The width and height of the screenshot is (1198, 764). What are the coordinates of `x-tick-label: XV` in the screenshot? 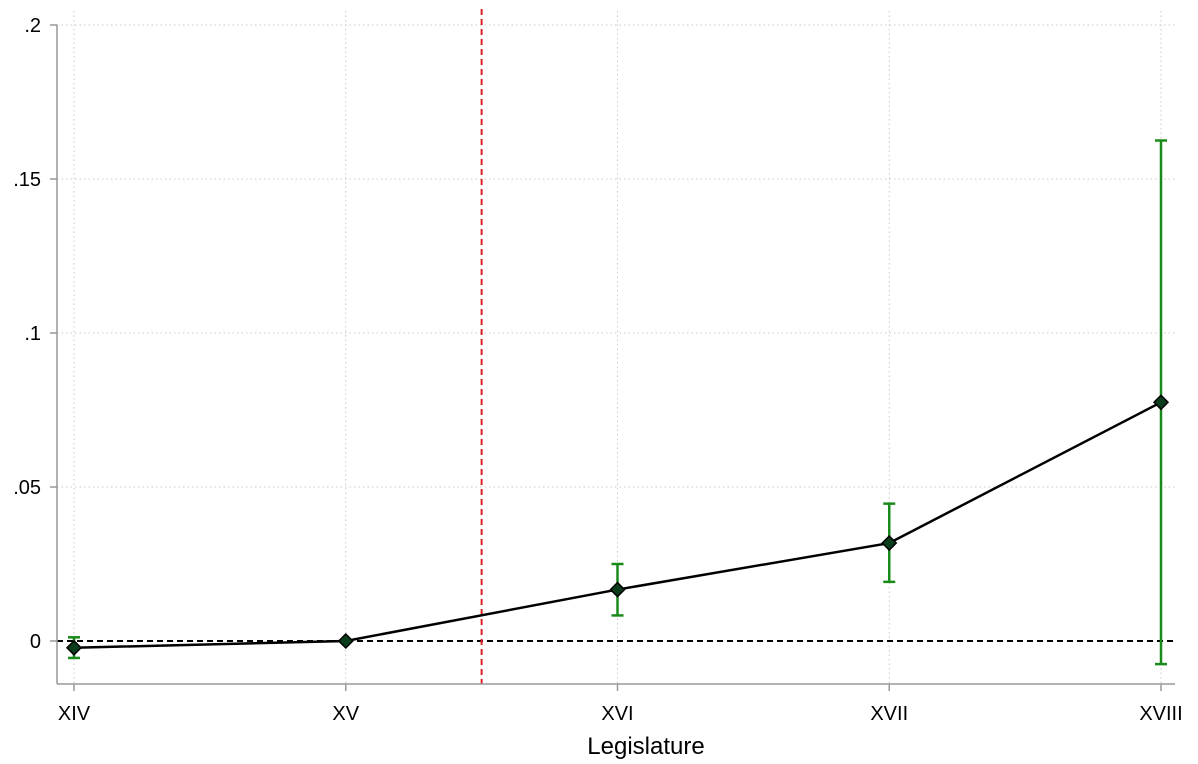 It's located at (345, 714).